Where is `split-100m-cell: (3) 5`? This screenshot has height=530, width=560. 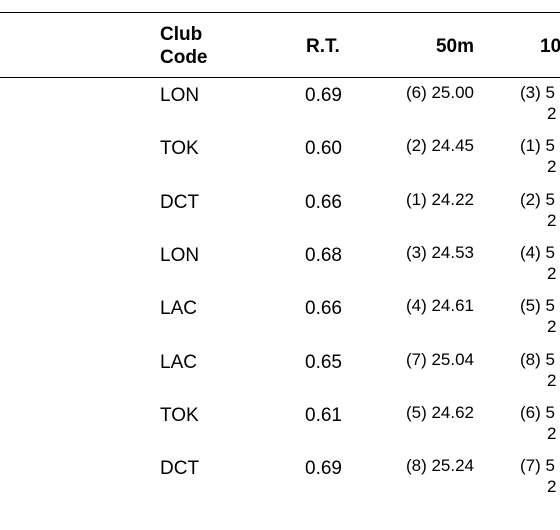
split-100m-cell: (3) 5 is located at coordinates (537, 92).